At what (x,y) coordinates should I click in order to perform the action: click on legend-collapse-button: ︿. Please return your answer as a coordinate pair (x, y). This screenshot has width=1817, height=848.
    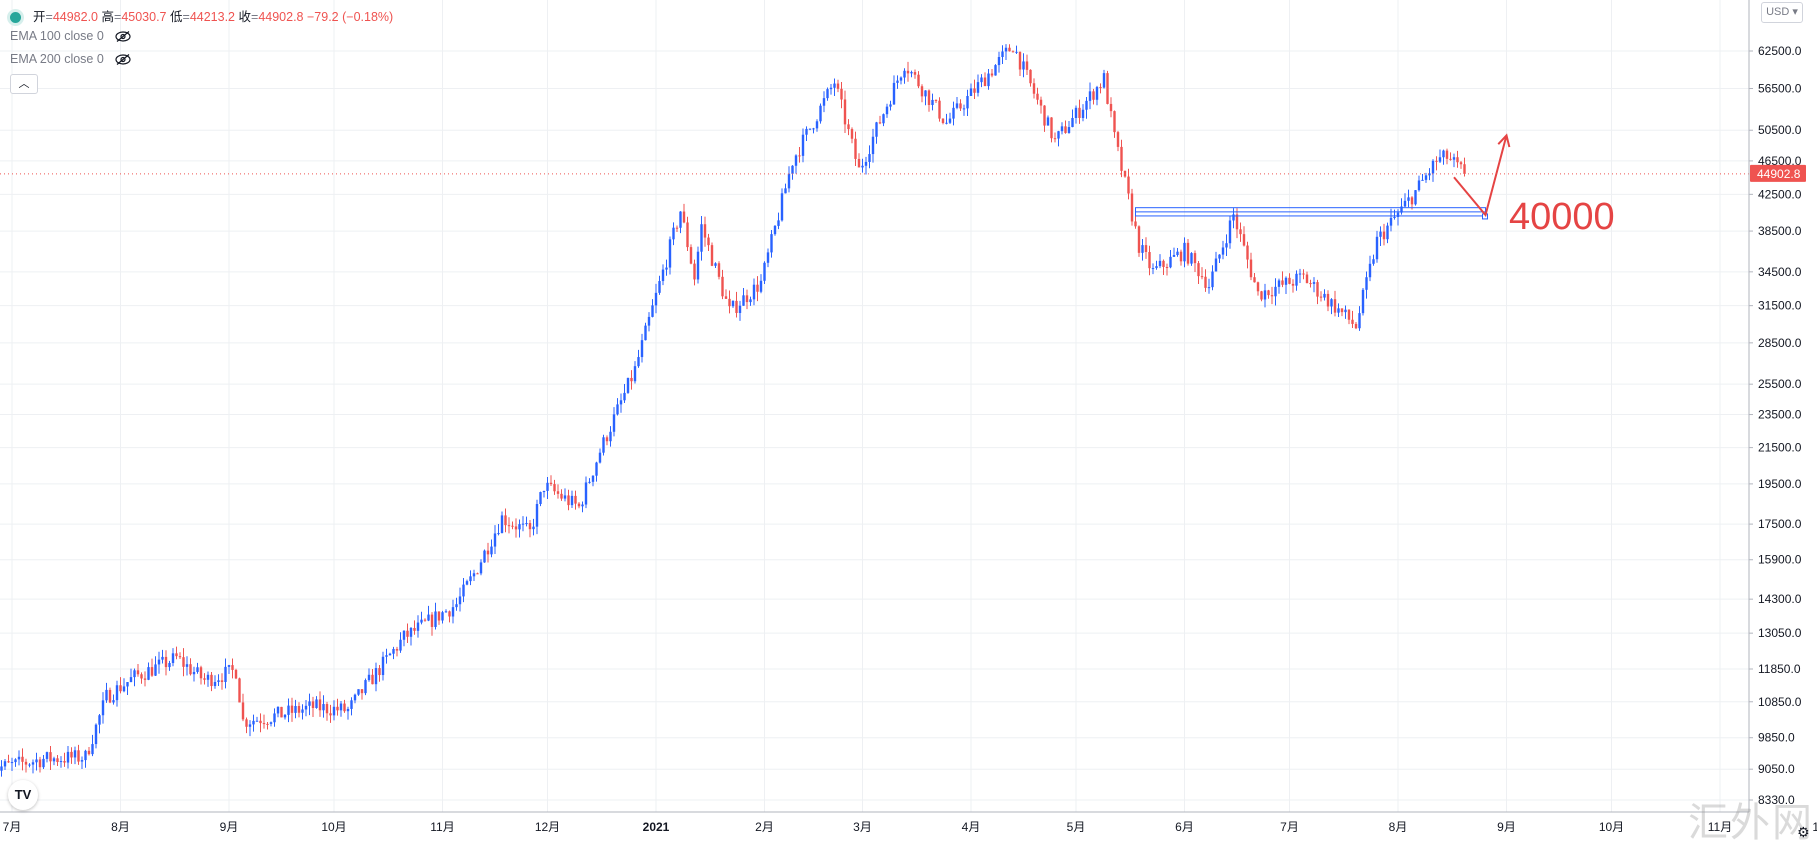
    Looking at the image, I should click on (24, 84).